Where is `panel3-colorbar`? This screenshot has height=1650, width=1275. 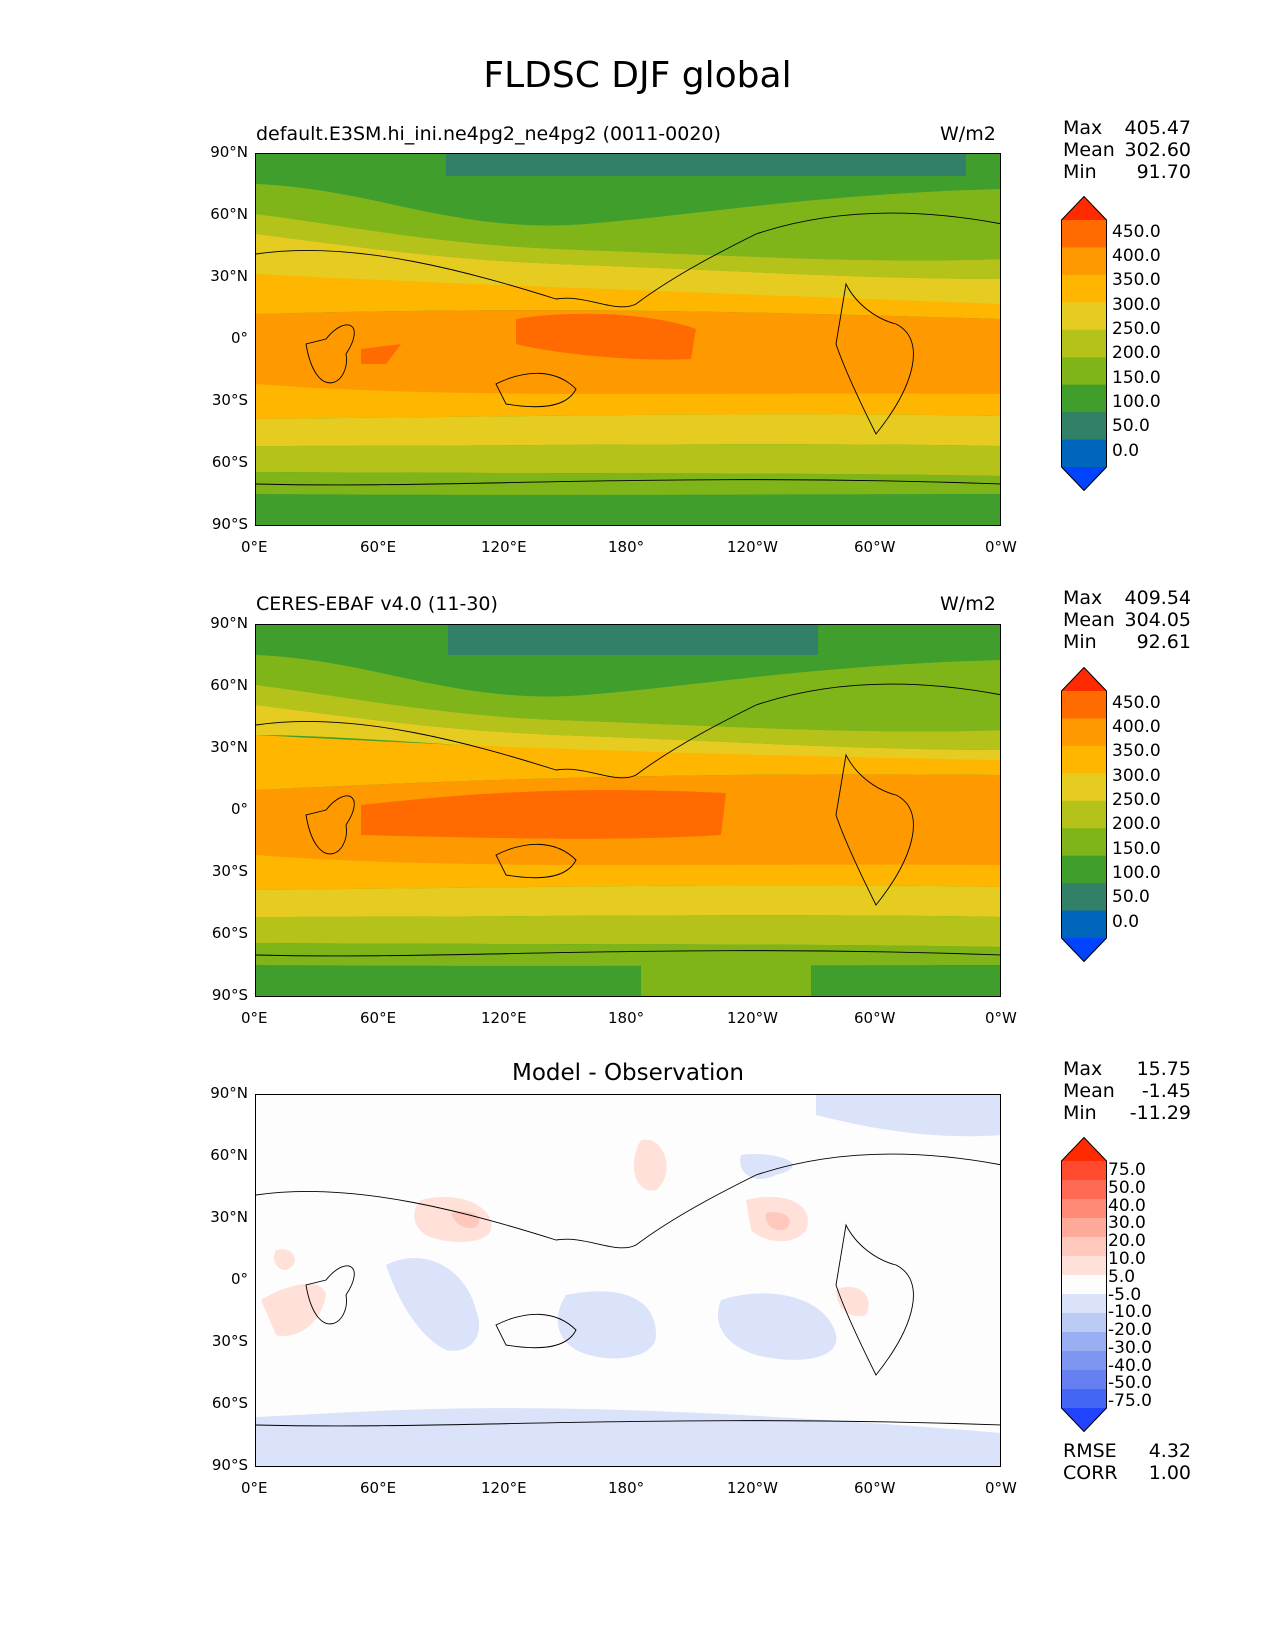 panel3-colorbar is located at coordinates (1084, 1284).